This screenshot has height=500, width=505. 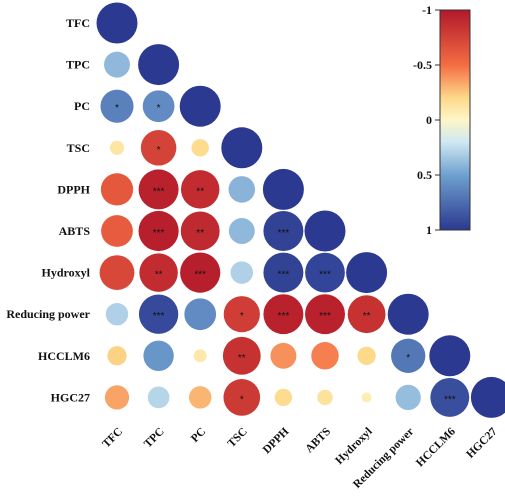 What do you see at coordinates (436, 447) in the screenshot?
I see `column-label: HCCLM6` at bounding box center [436, 447].